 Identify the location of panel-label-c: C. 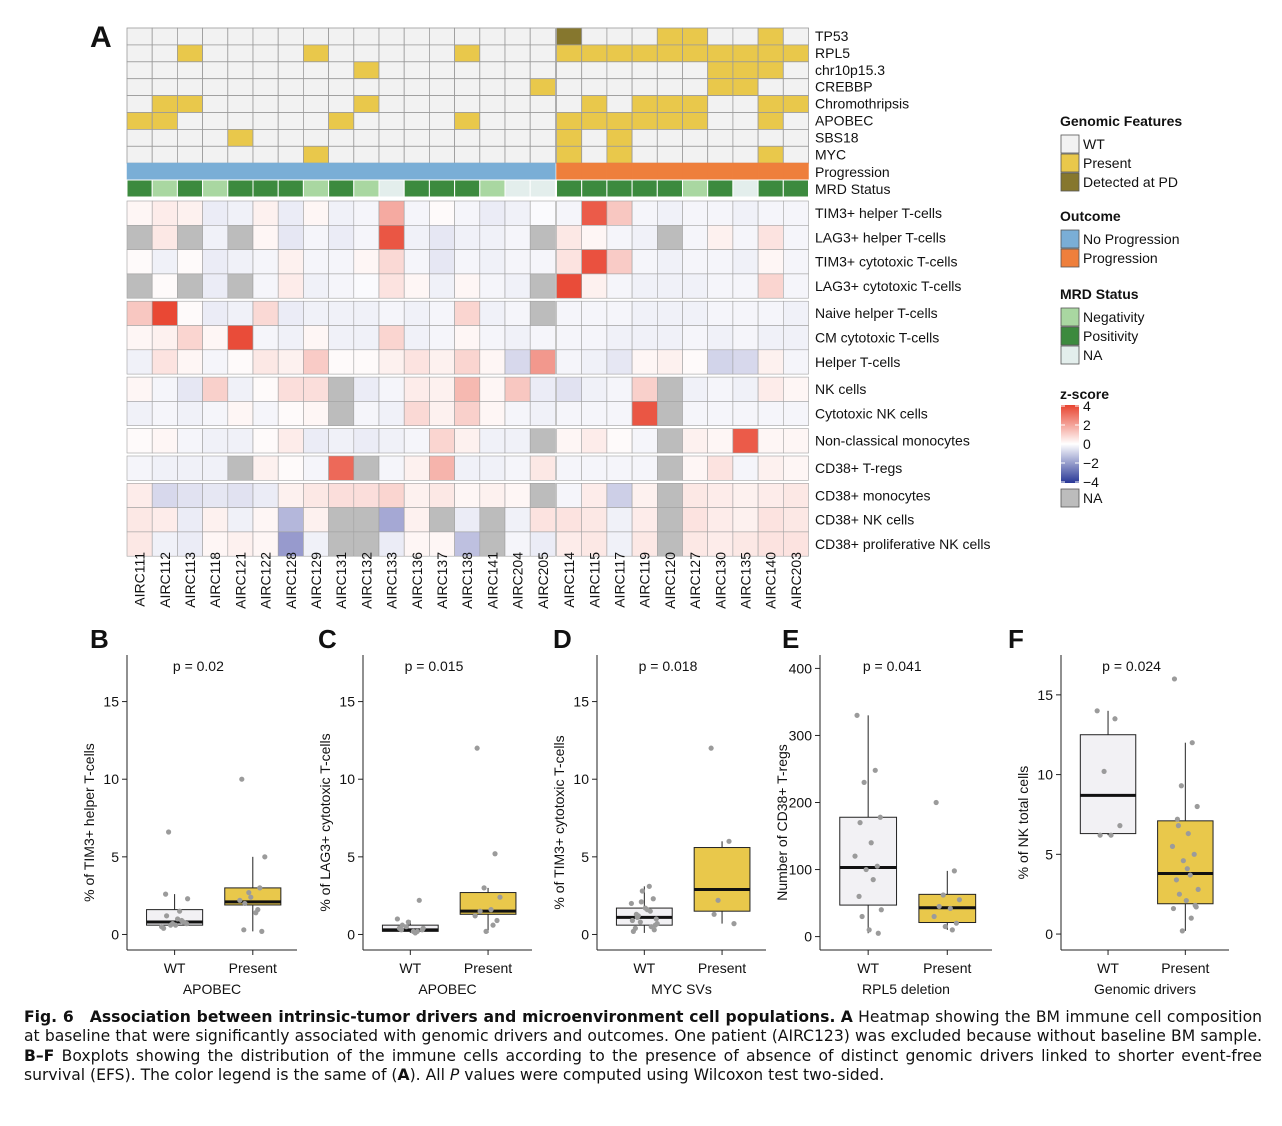
(327, 639).